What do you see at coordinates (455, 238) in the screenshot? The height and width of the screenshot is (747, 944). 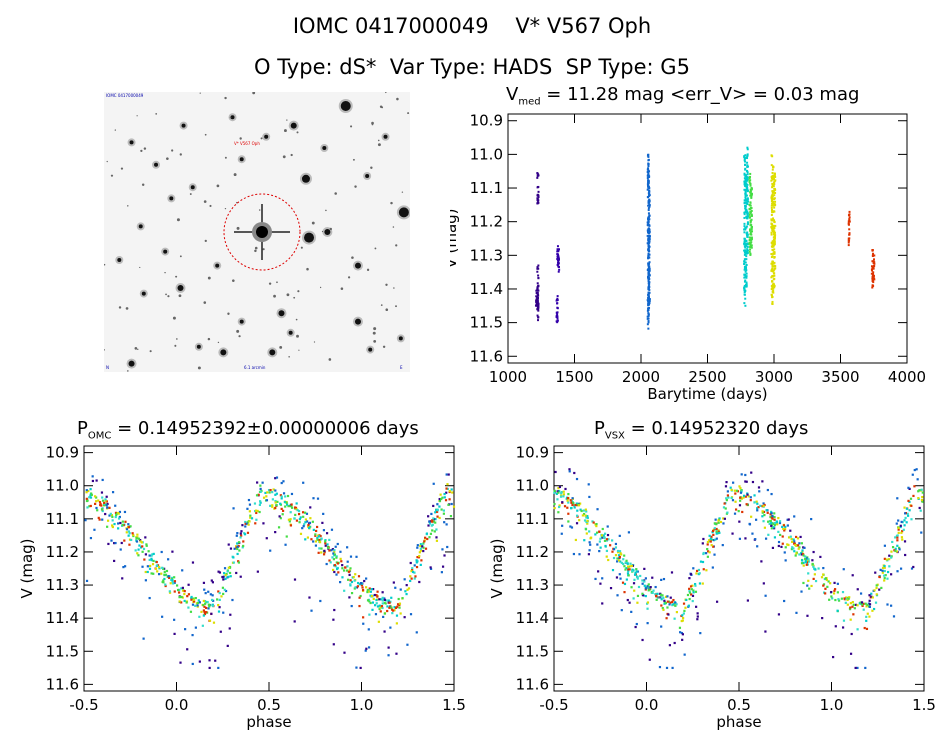 I see `lightcurve-ylabel: V (mag)` at bounding box center [455, 238].